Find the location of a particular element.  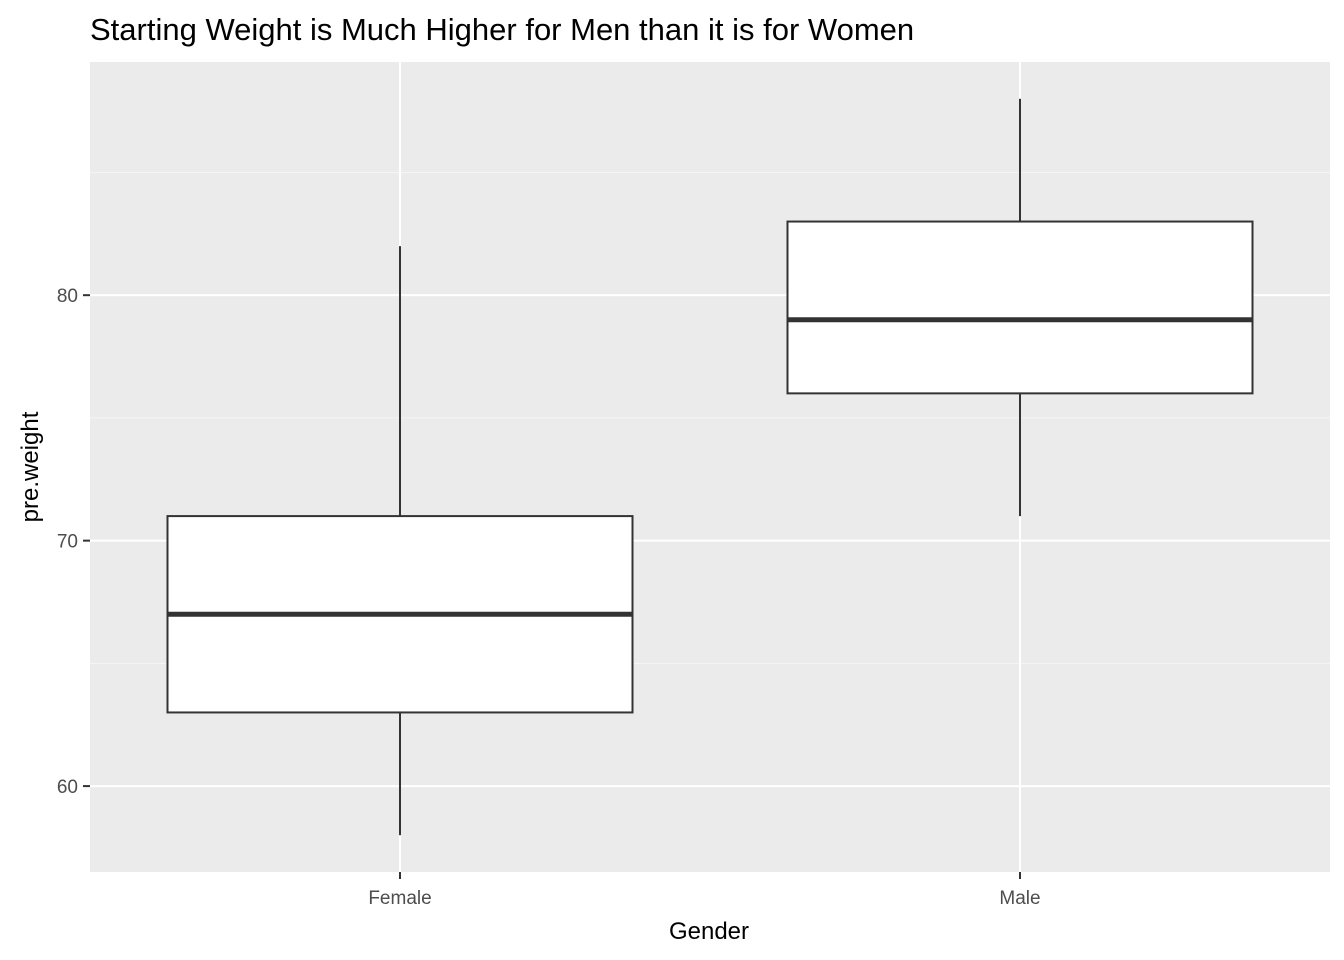

x-tick-label: Female is located at coordinates (399, 898).